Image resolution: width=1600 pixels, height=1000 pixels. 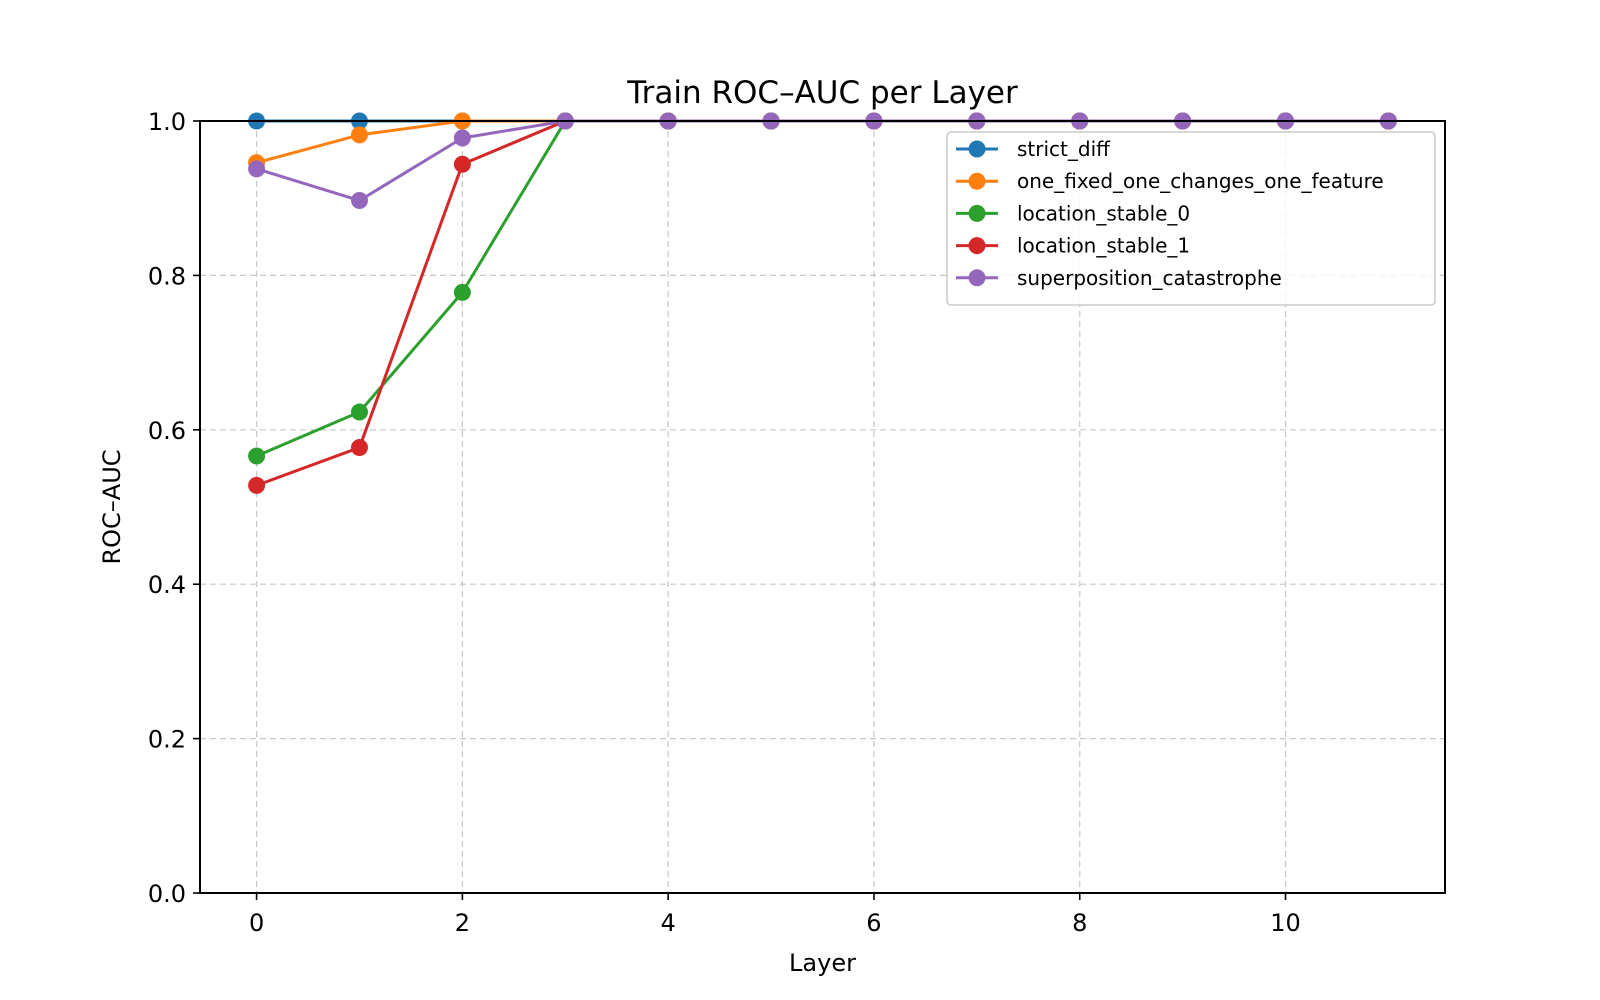 What do you see at coordinates (668, 923) in the screenshot?
I see `x-tick-label: 4` at bounding box center [668, 923].